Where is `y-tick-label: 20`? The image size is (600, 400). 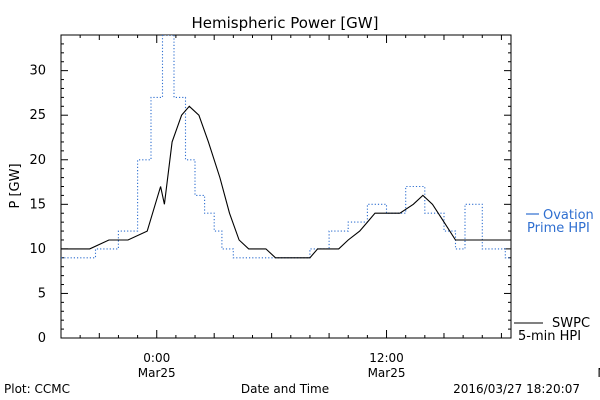 y-tick-label: 20 is located at coordinates (37, 160).